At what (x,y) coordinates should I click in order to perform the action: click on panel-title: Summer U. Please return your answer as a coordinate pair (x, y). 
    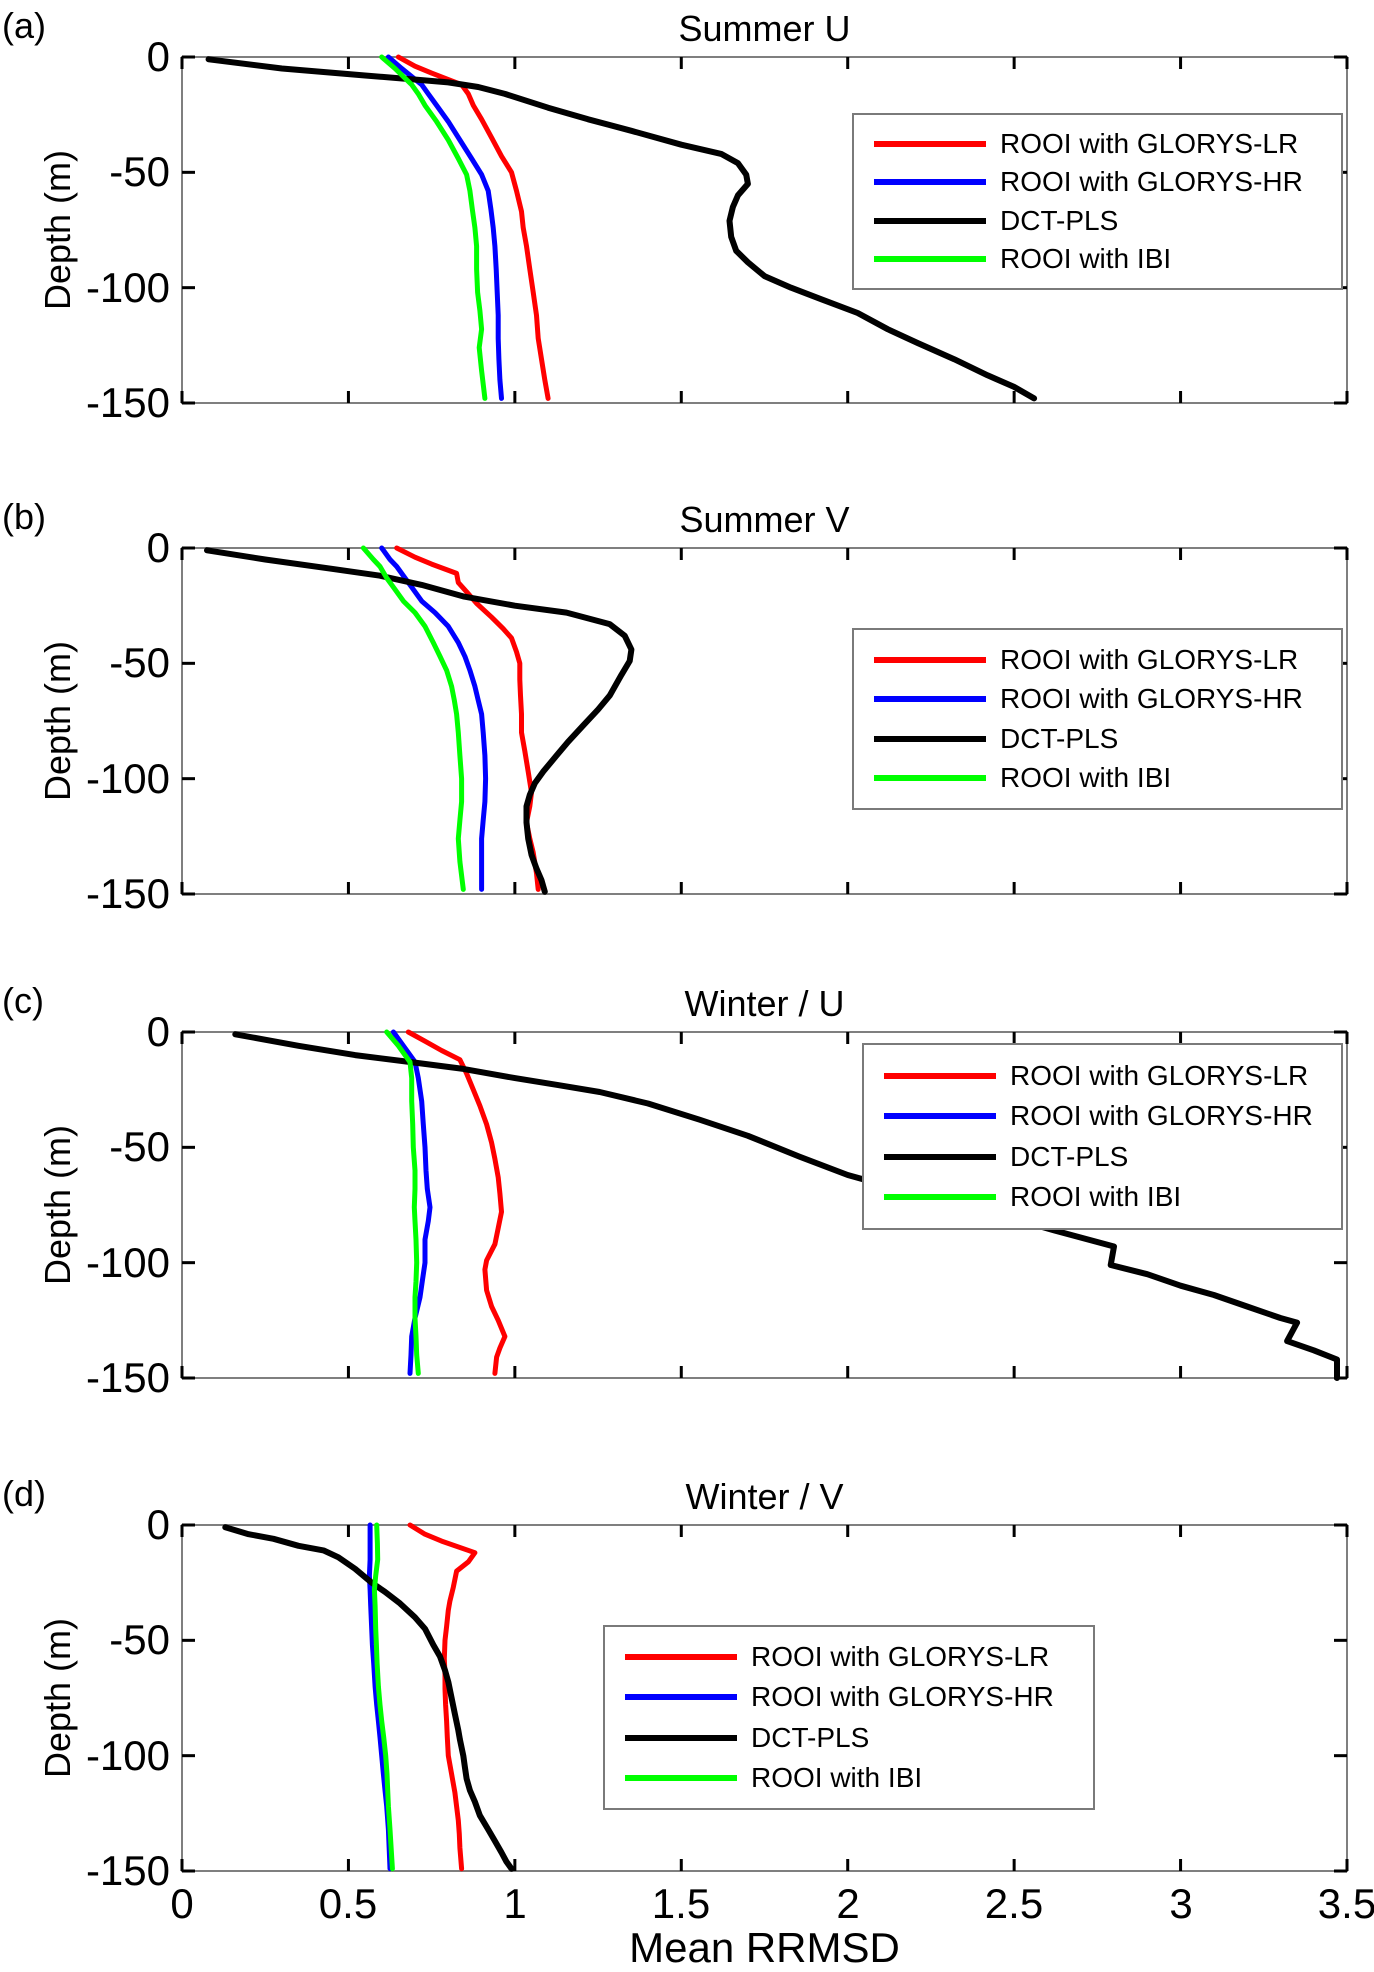
    Looking at the image, I should click on (764, 28).